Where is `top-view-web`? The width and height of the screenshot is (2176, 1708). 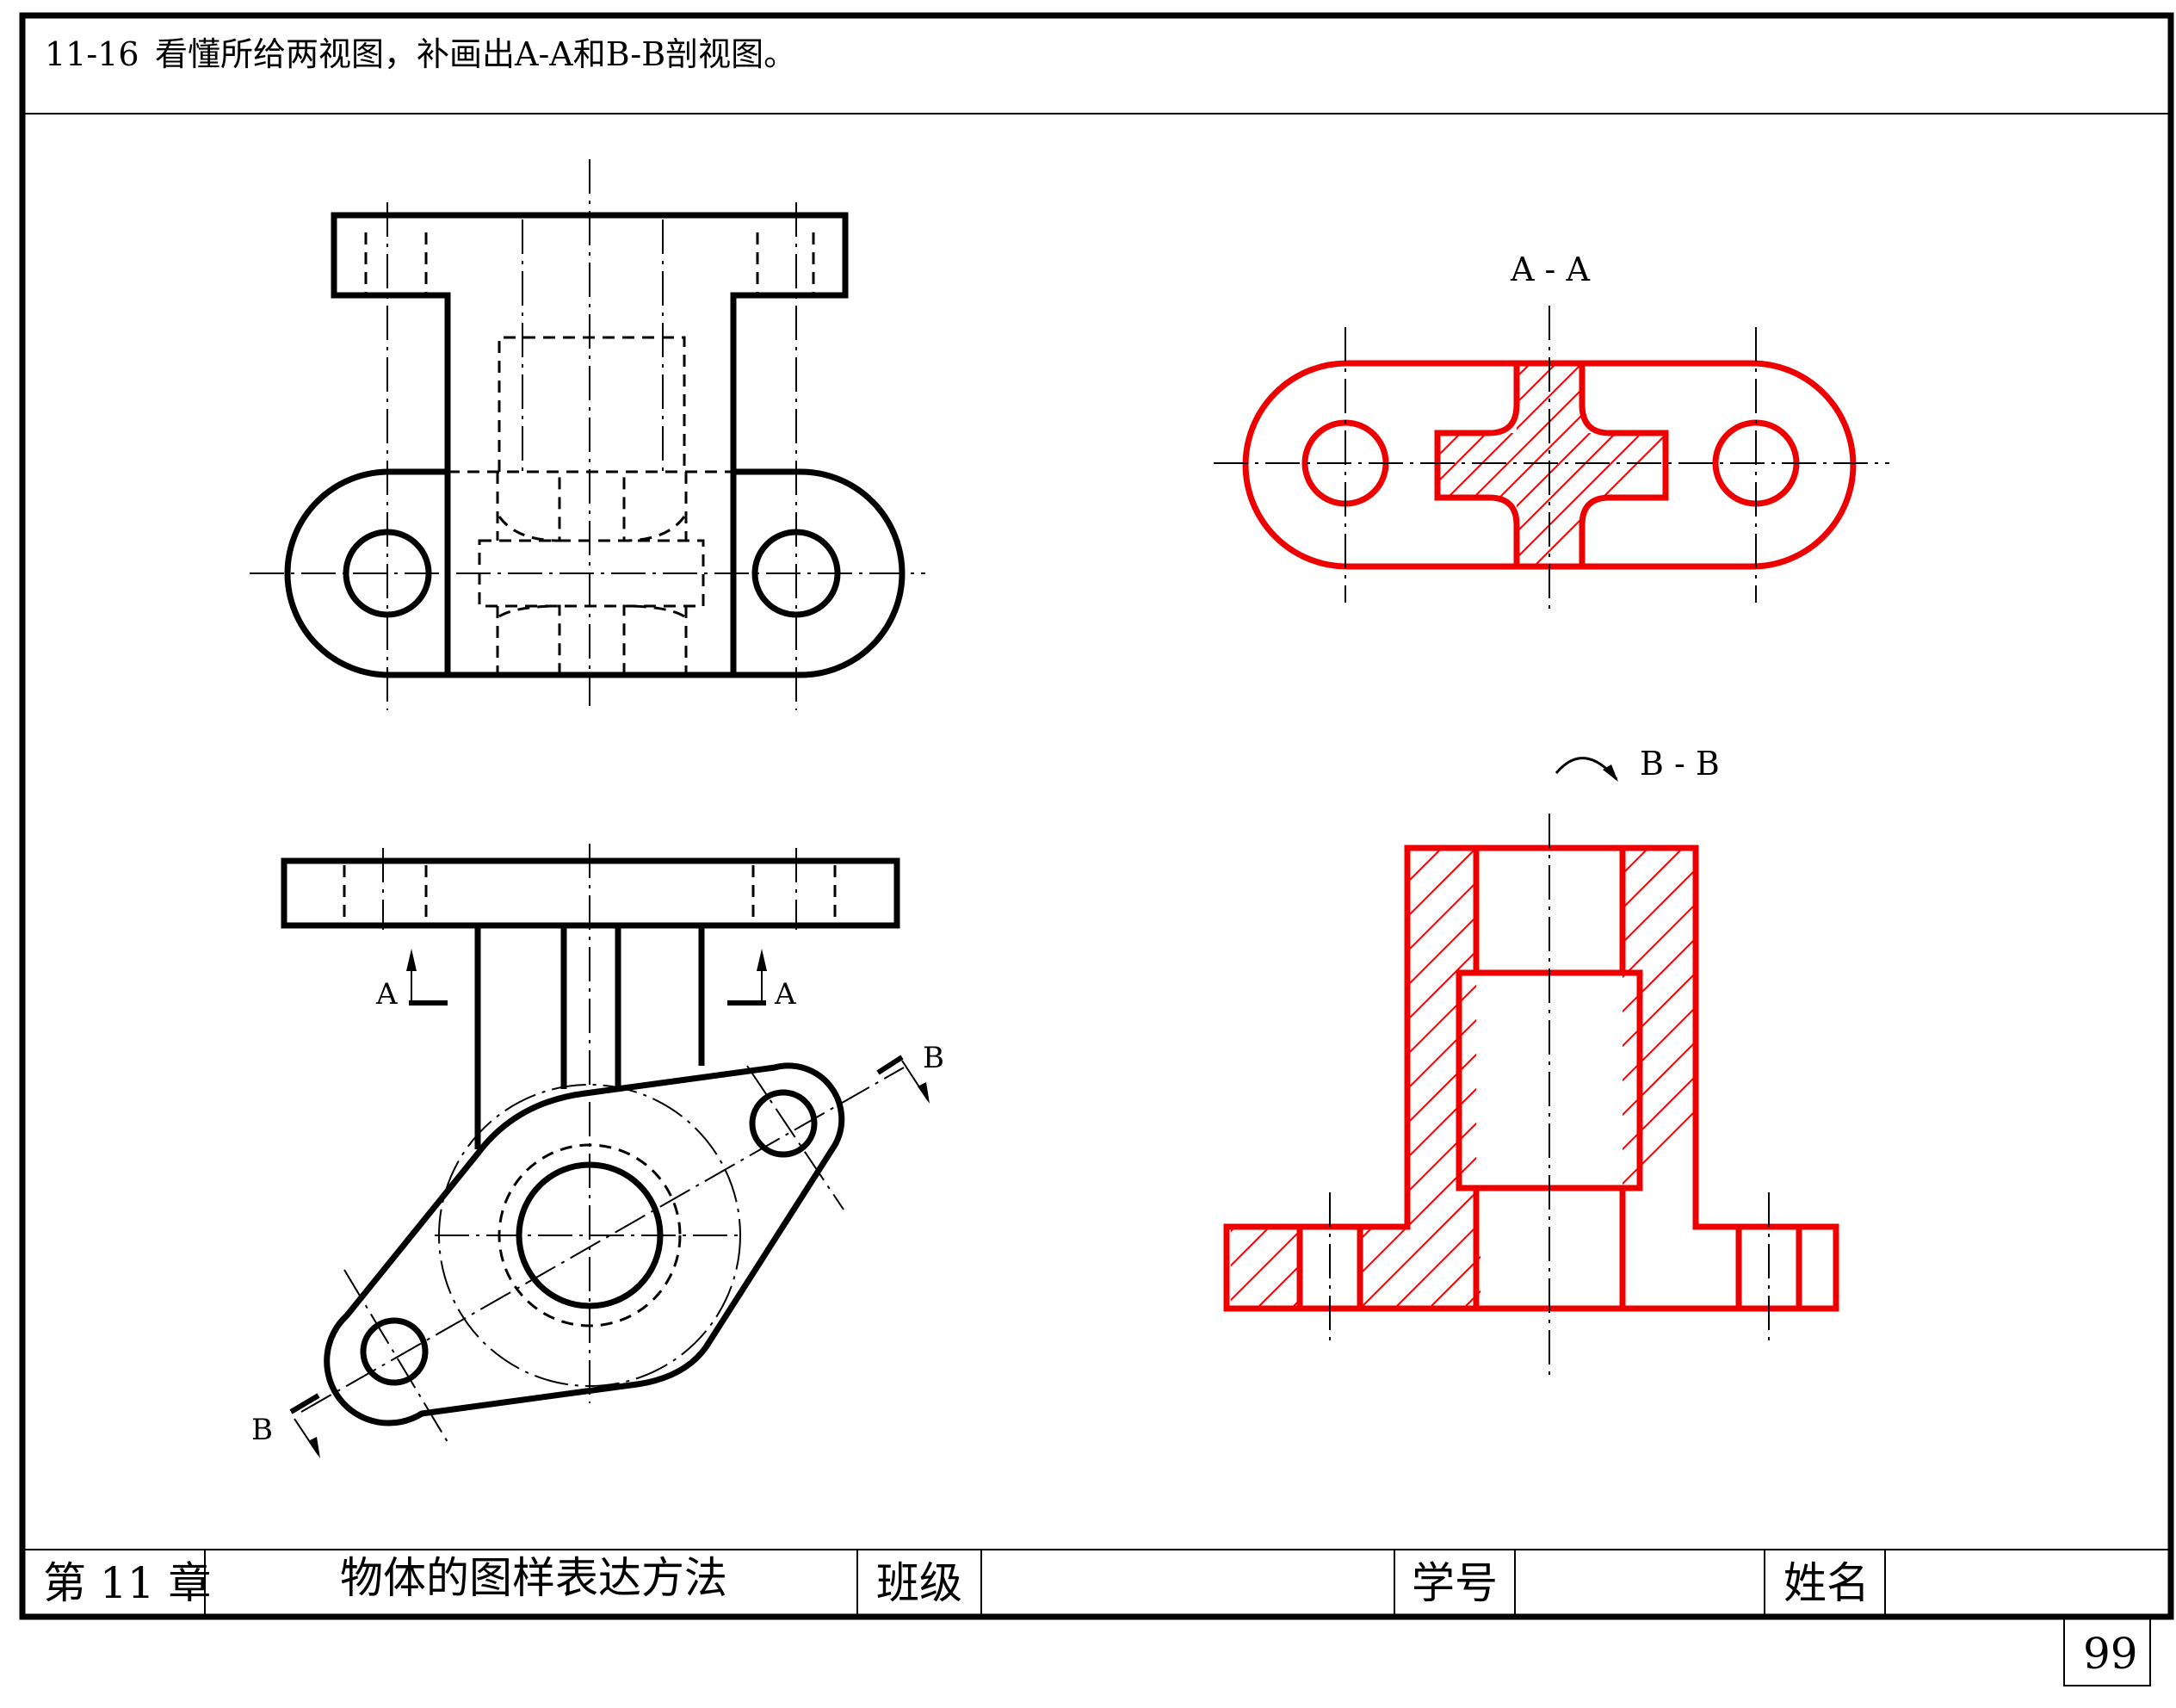
top-view-web is located at coordinates (589, 1037).